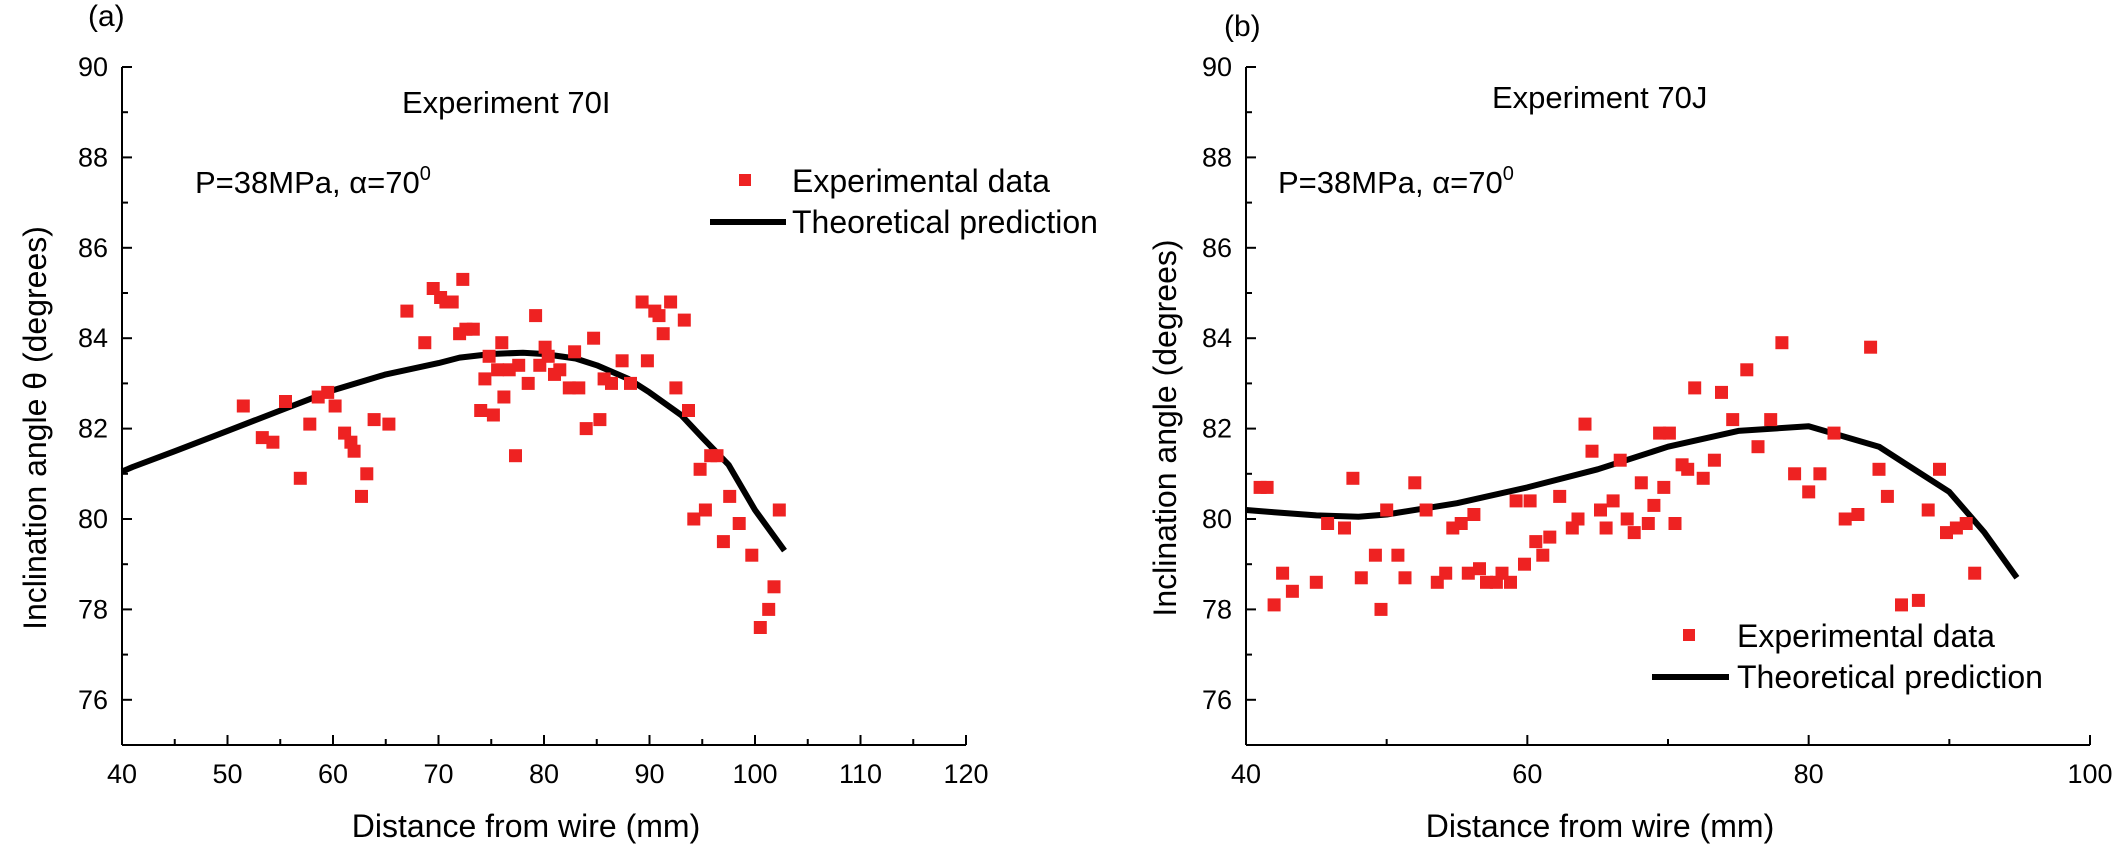 This screenshot has height=848, width=2120. I want to click on y-axis-label: Inclination angle θ (degrees), so click(35, 428).